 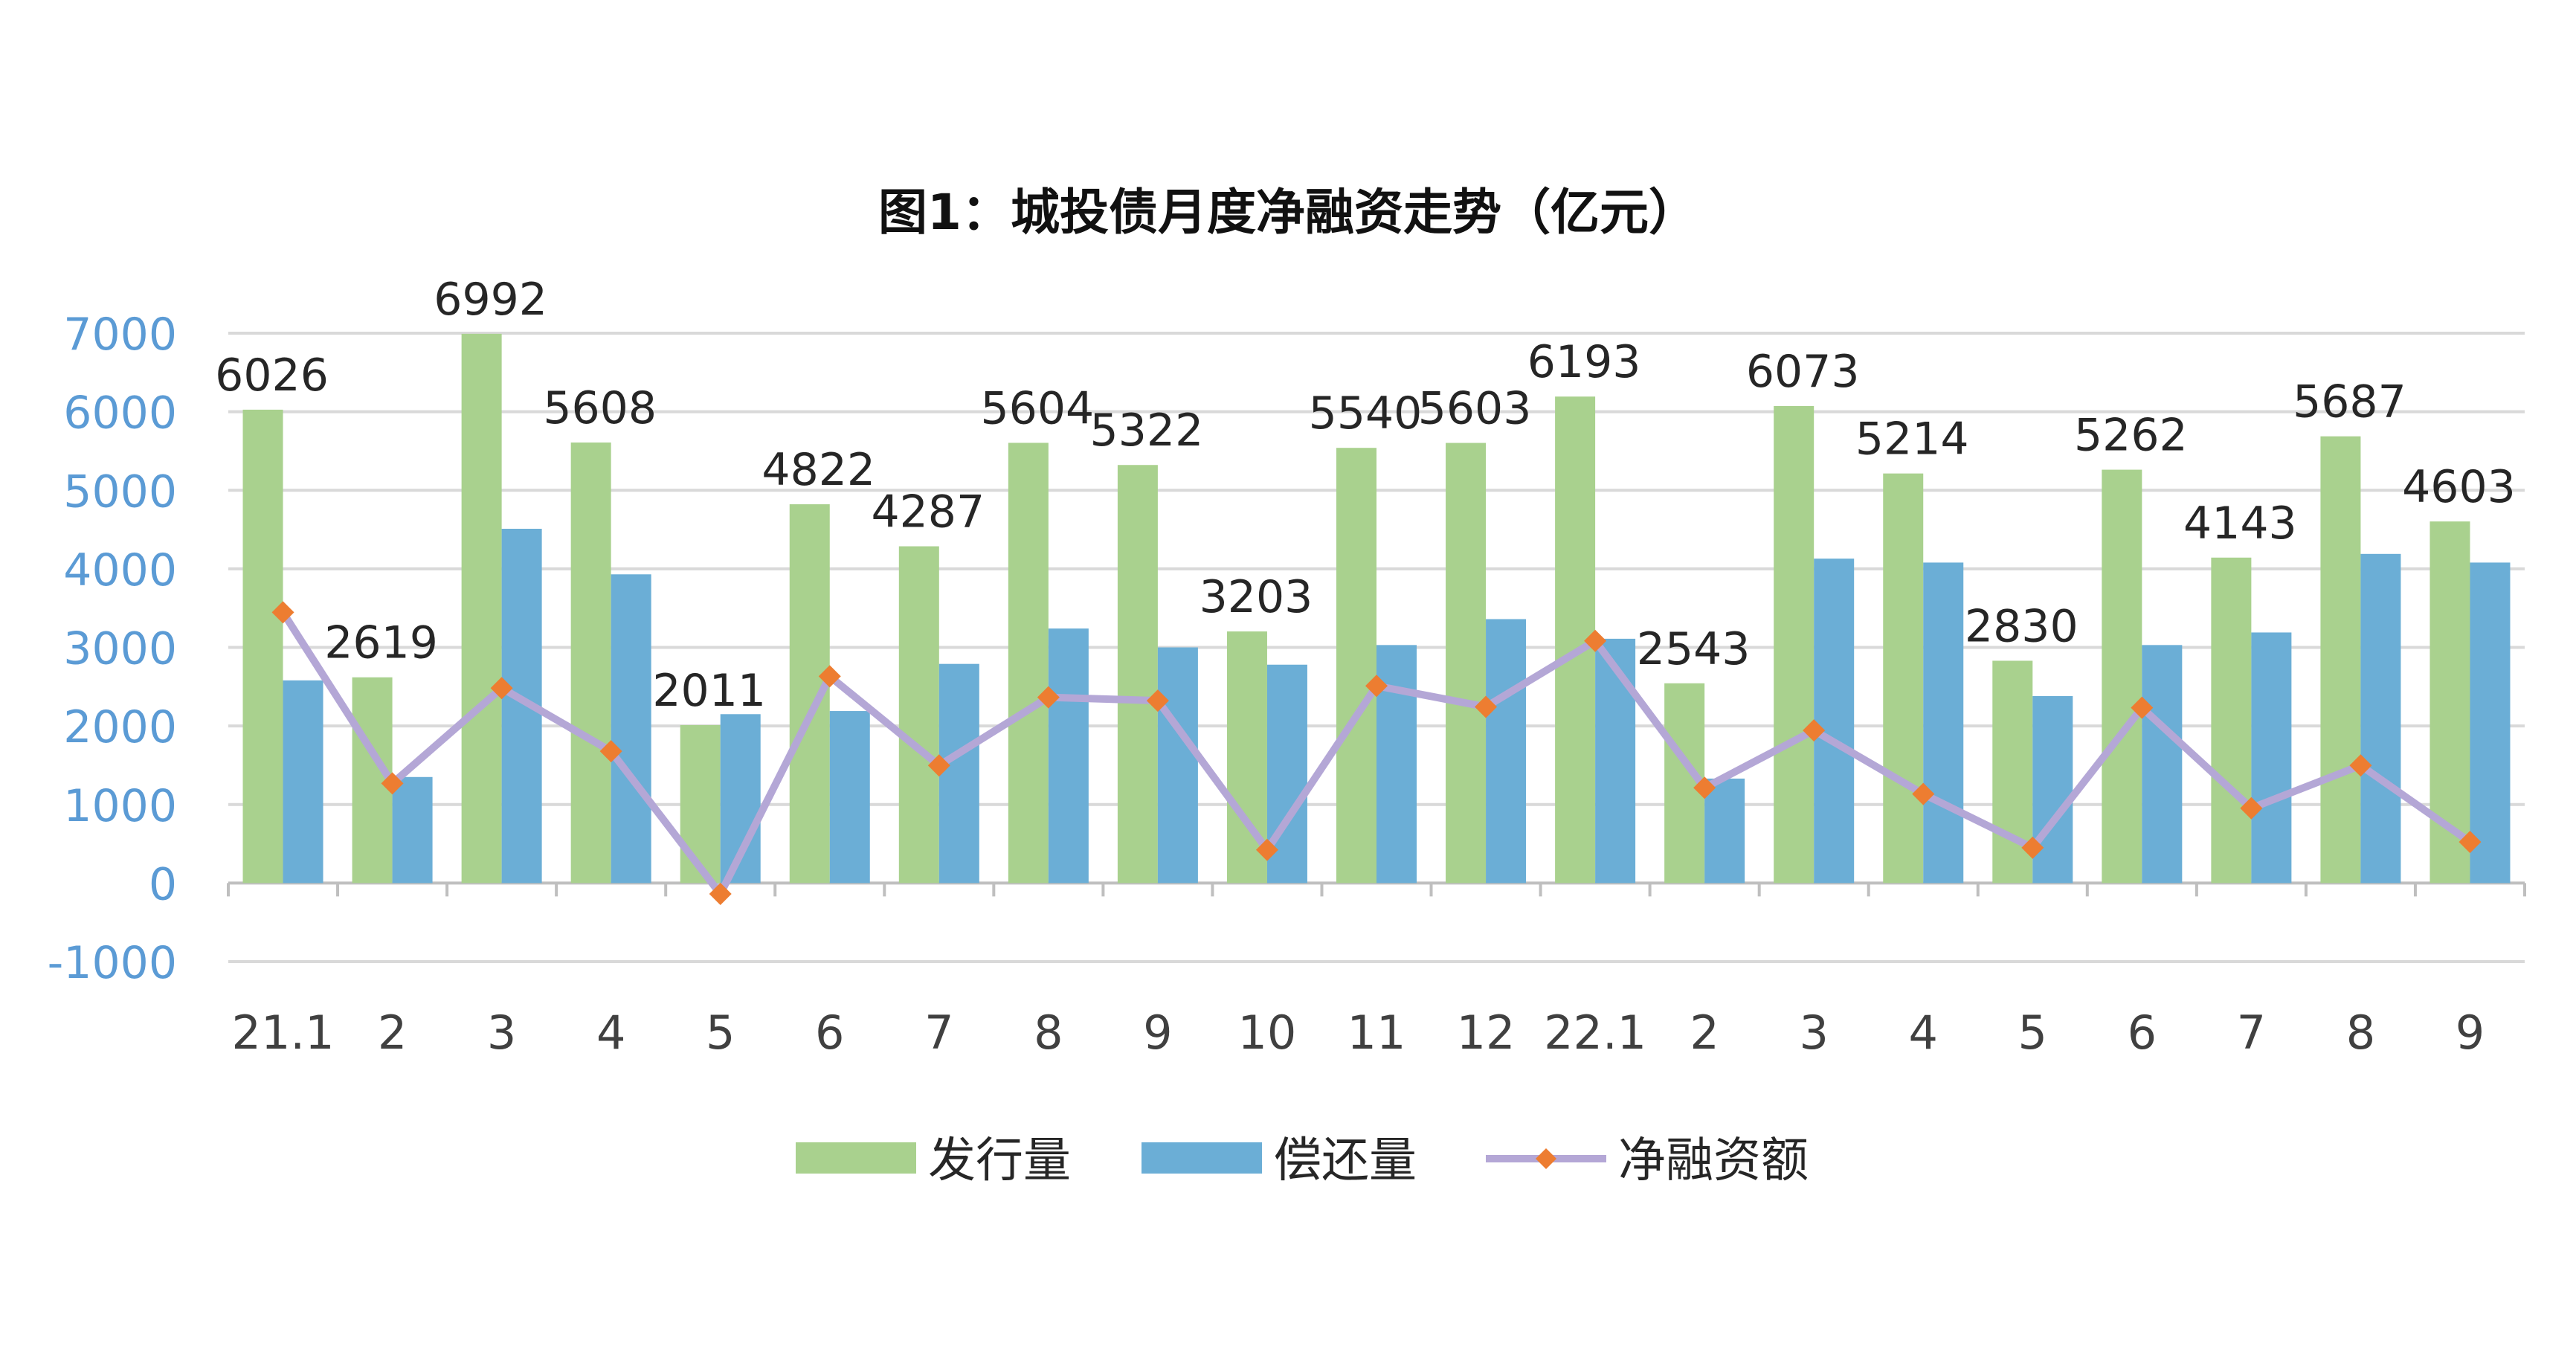 What do you see at coordinates (1546, 1158) in the screenshot?
I see `legend-marker` at bounding box center [1546, 1158].